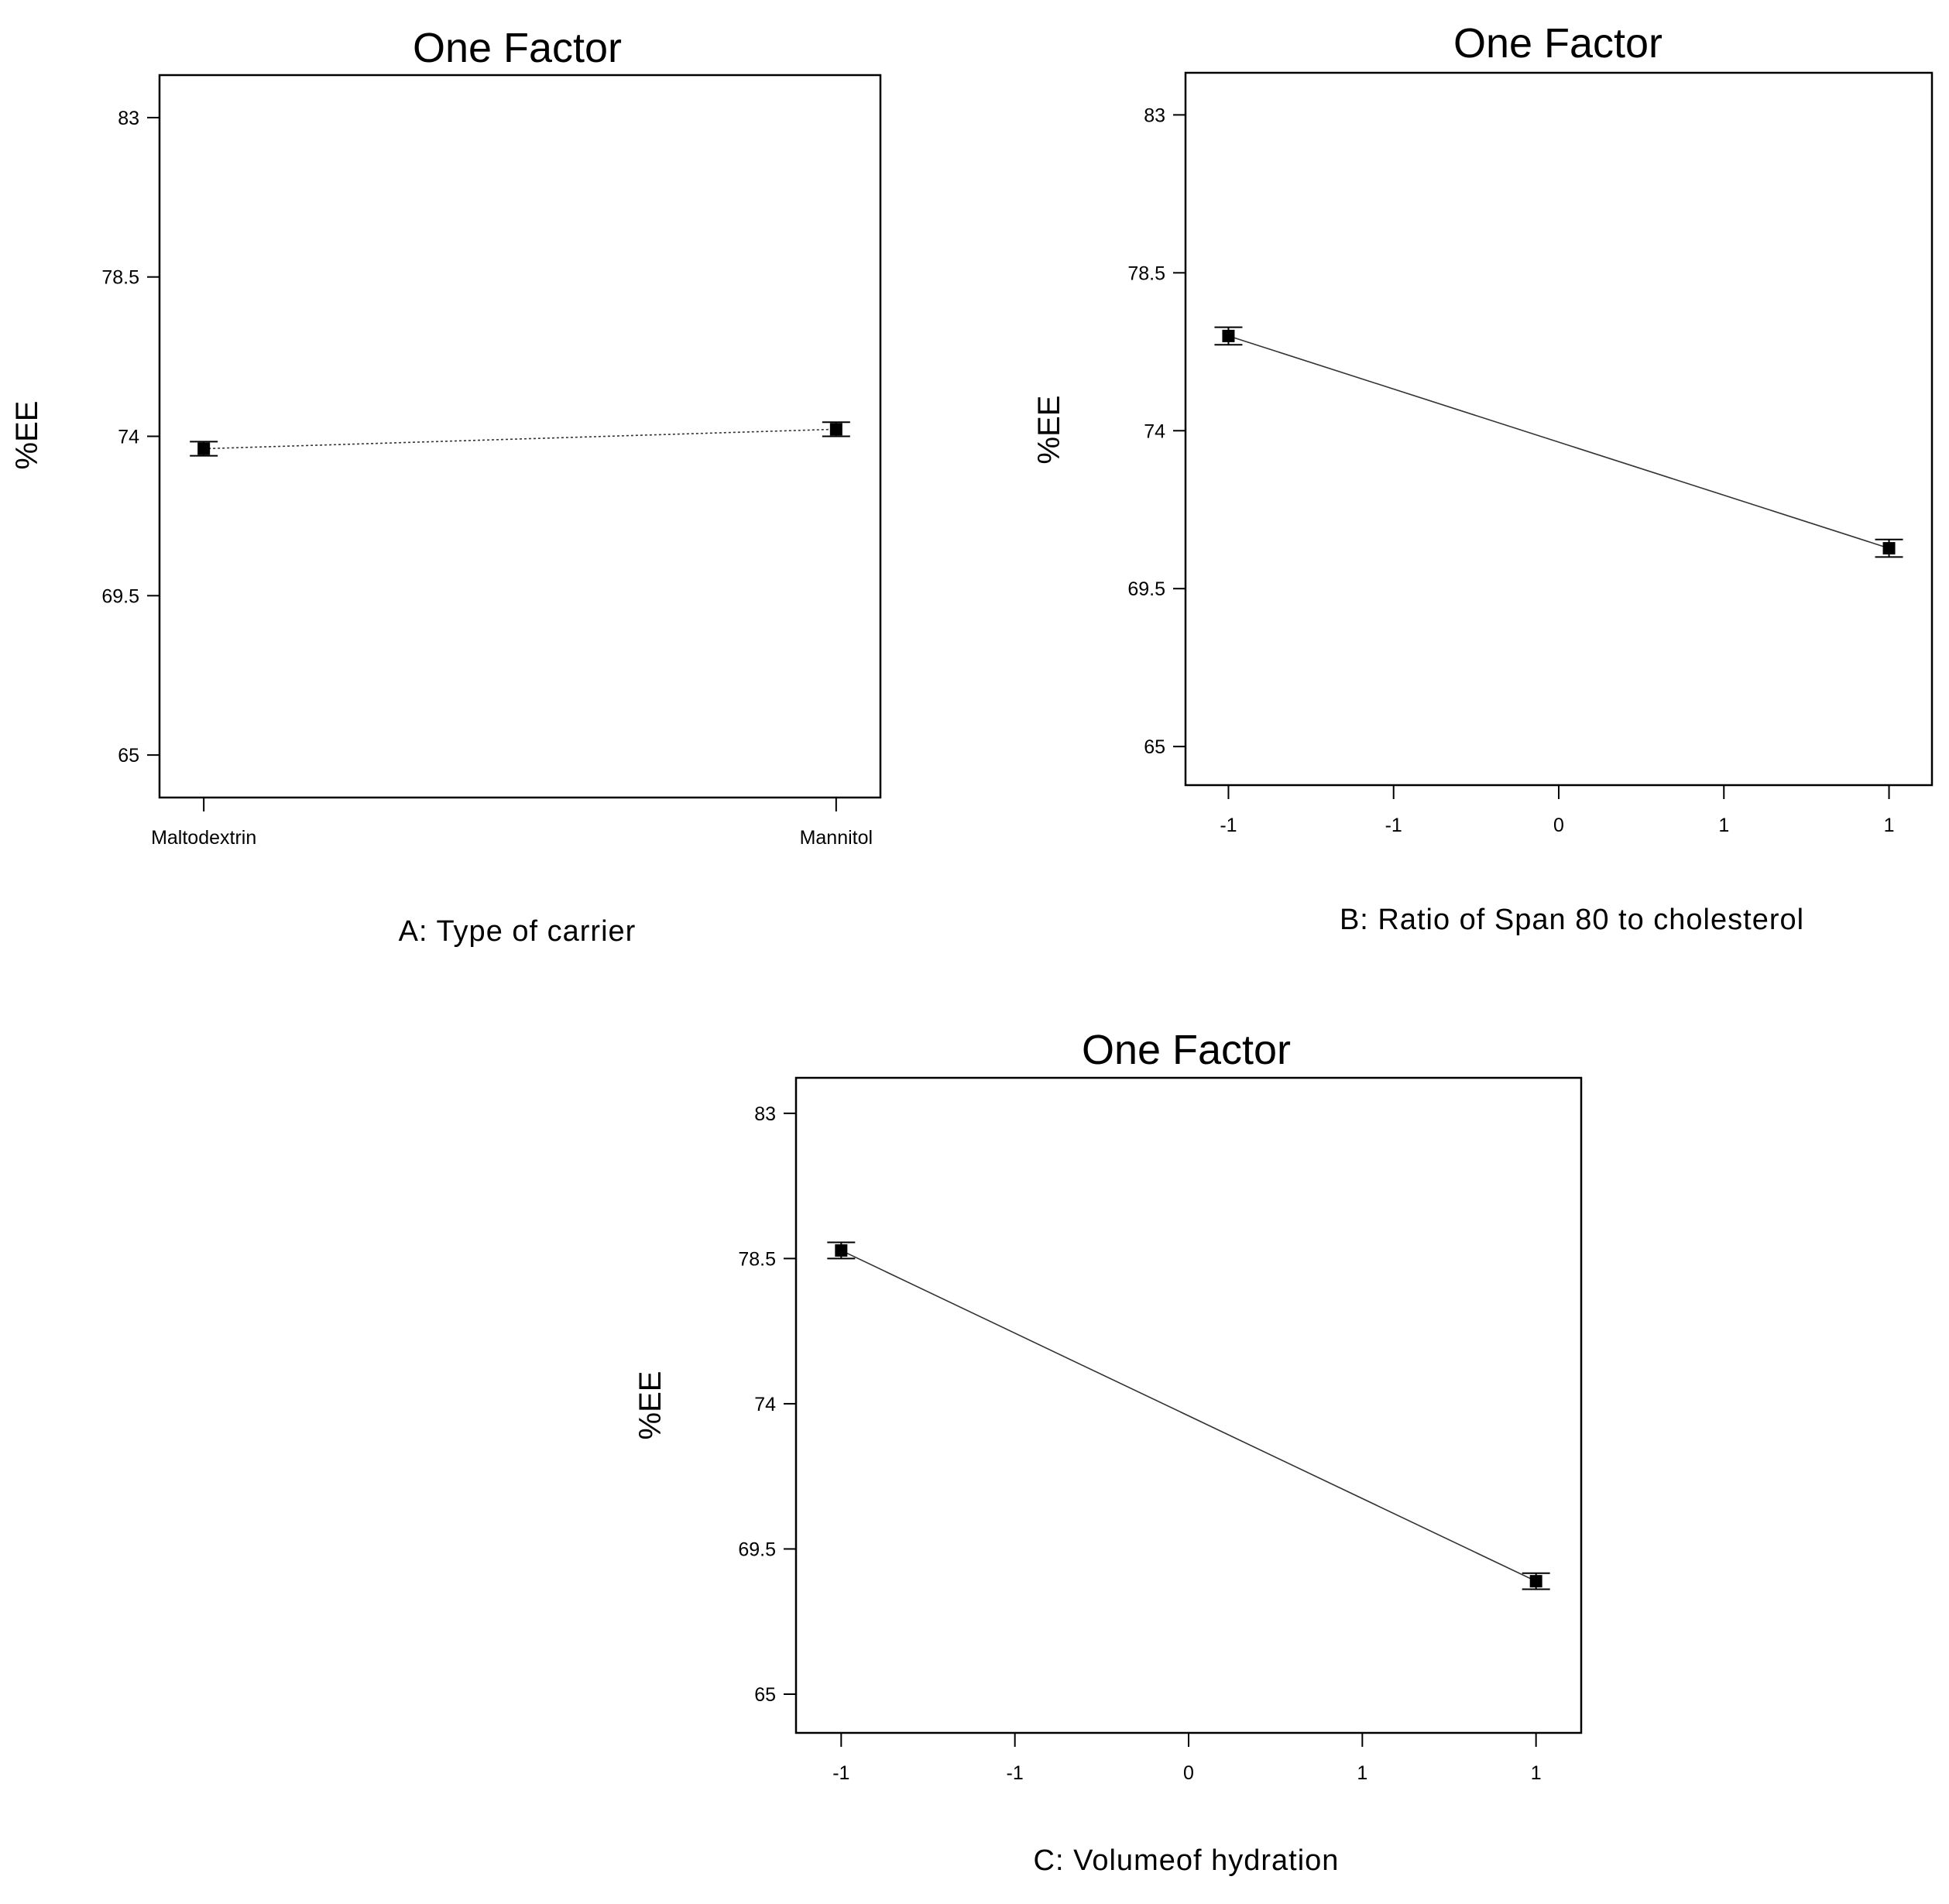 The image size is (1949, 1904). I want to click on panel-b-title: One Factor, so click(1557, 44).